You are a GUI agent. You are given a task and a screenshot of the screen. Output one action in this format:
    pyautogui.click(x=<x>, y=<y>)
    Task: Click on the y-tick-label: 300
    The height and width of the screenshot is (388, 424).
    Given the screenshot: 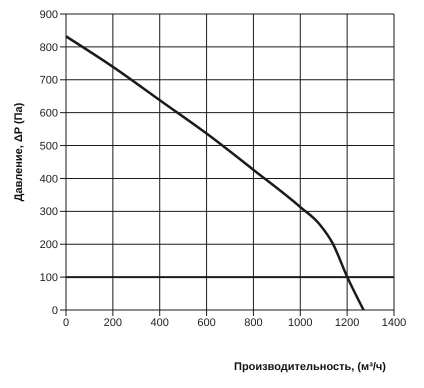 What is the action you would take?
    pyautogui.click(x=49, y=212)
    